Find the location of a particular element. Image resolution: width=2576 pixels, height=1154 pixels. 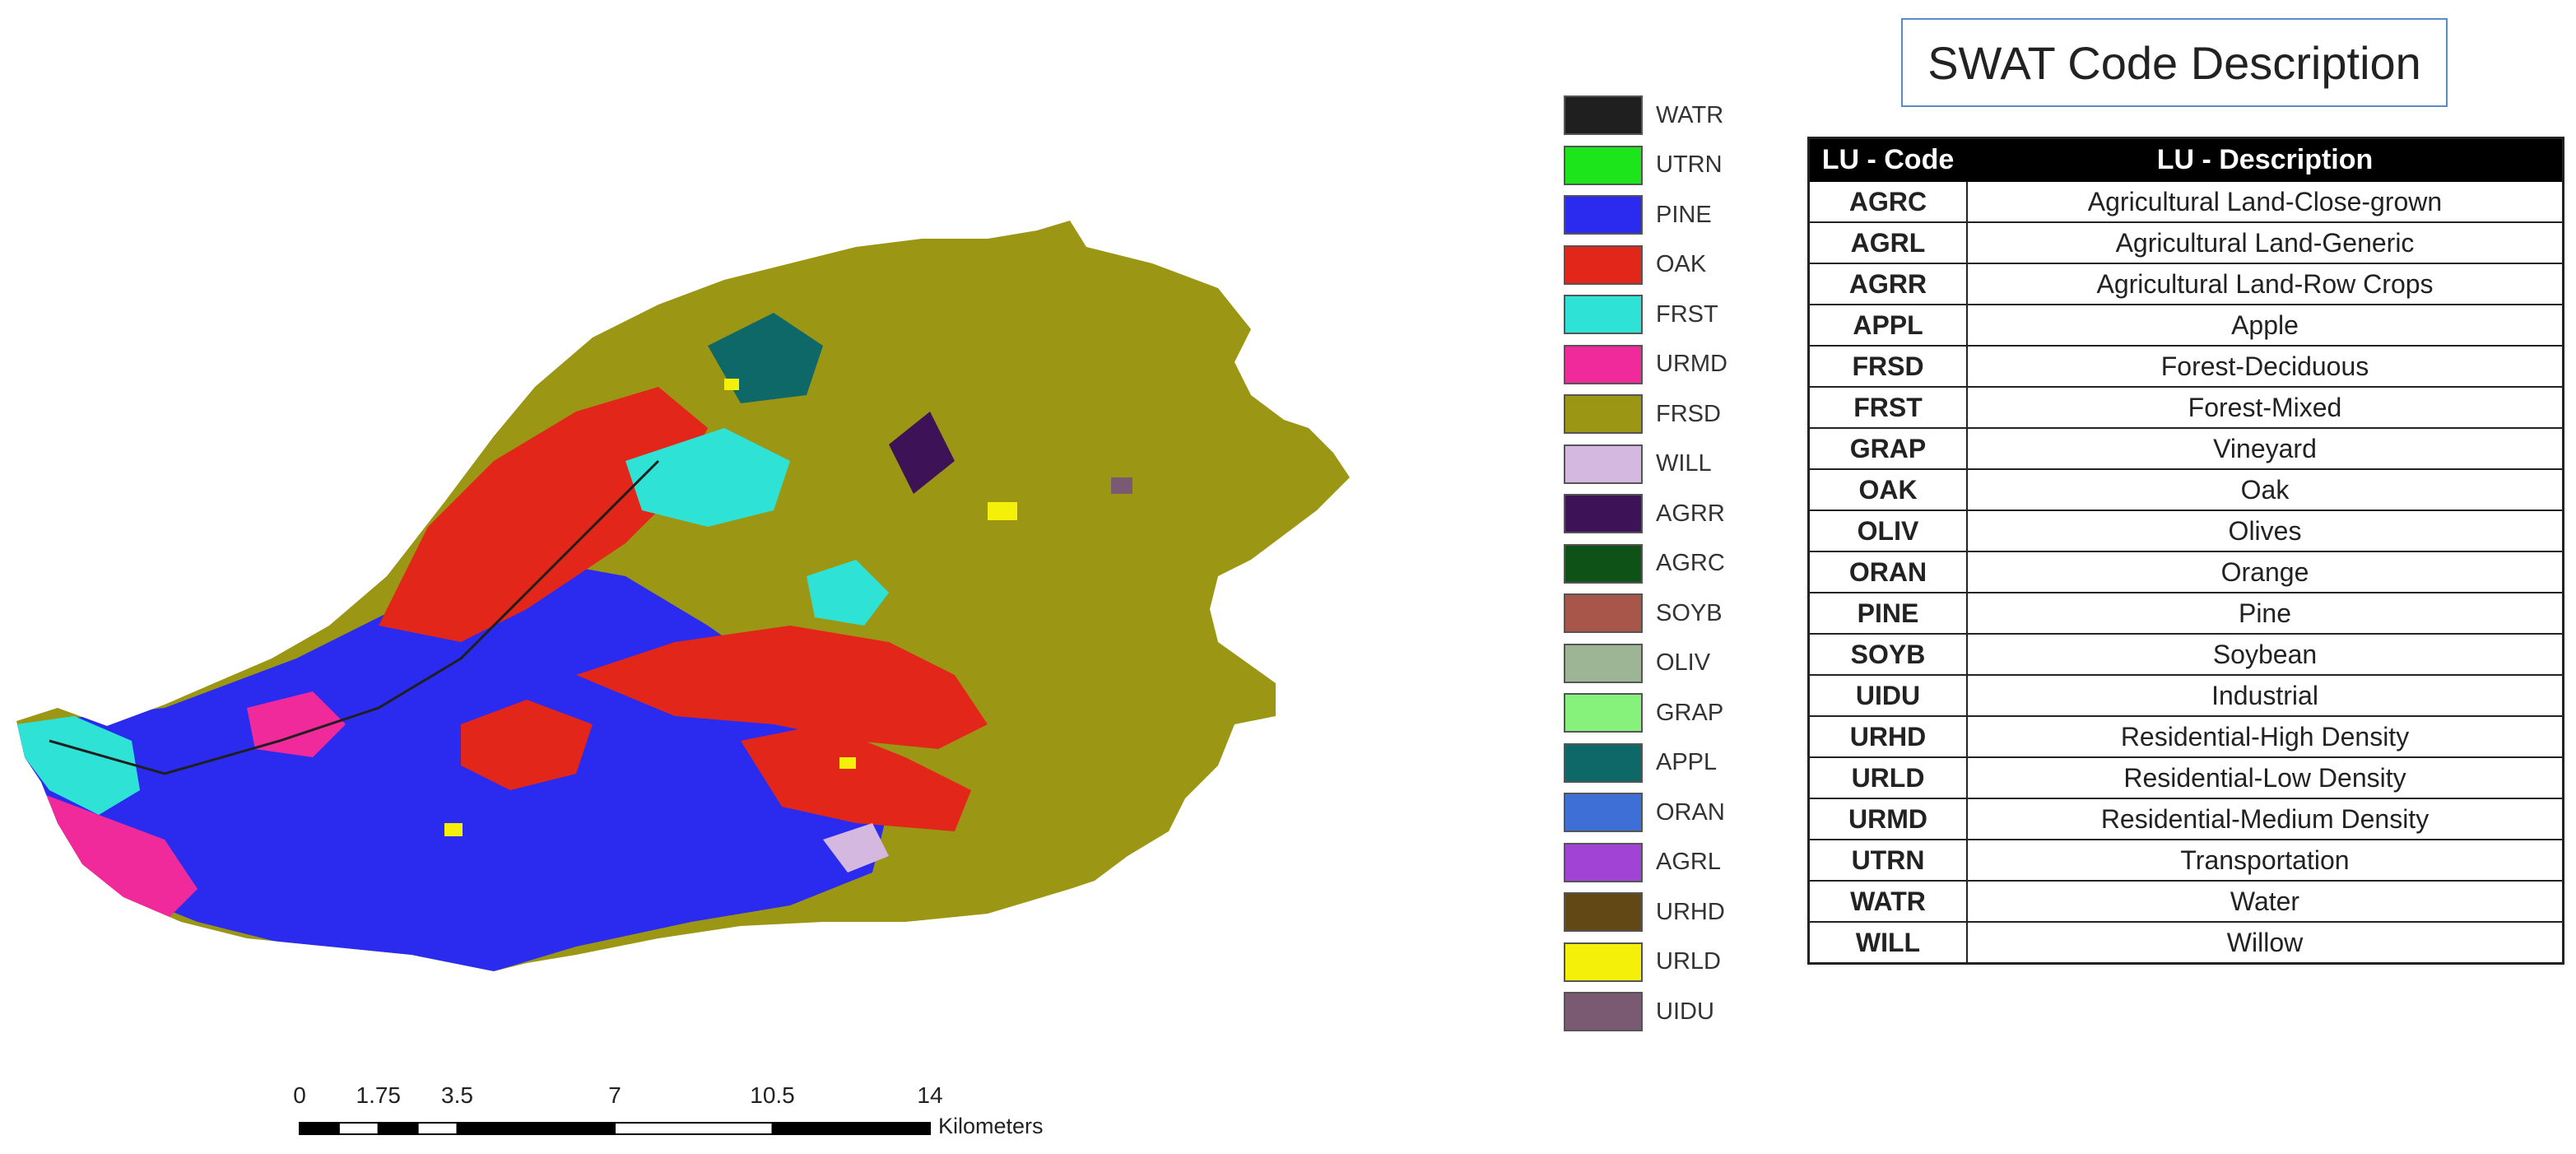

legend-label: OLIV is located at coordinates (1683, 662).